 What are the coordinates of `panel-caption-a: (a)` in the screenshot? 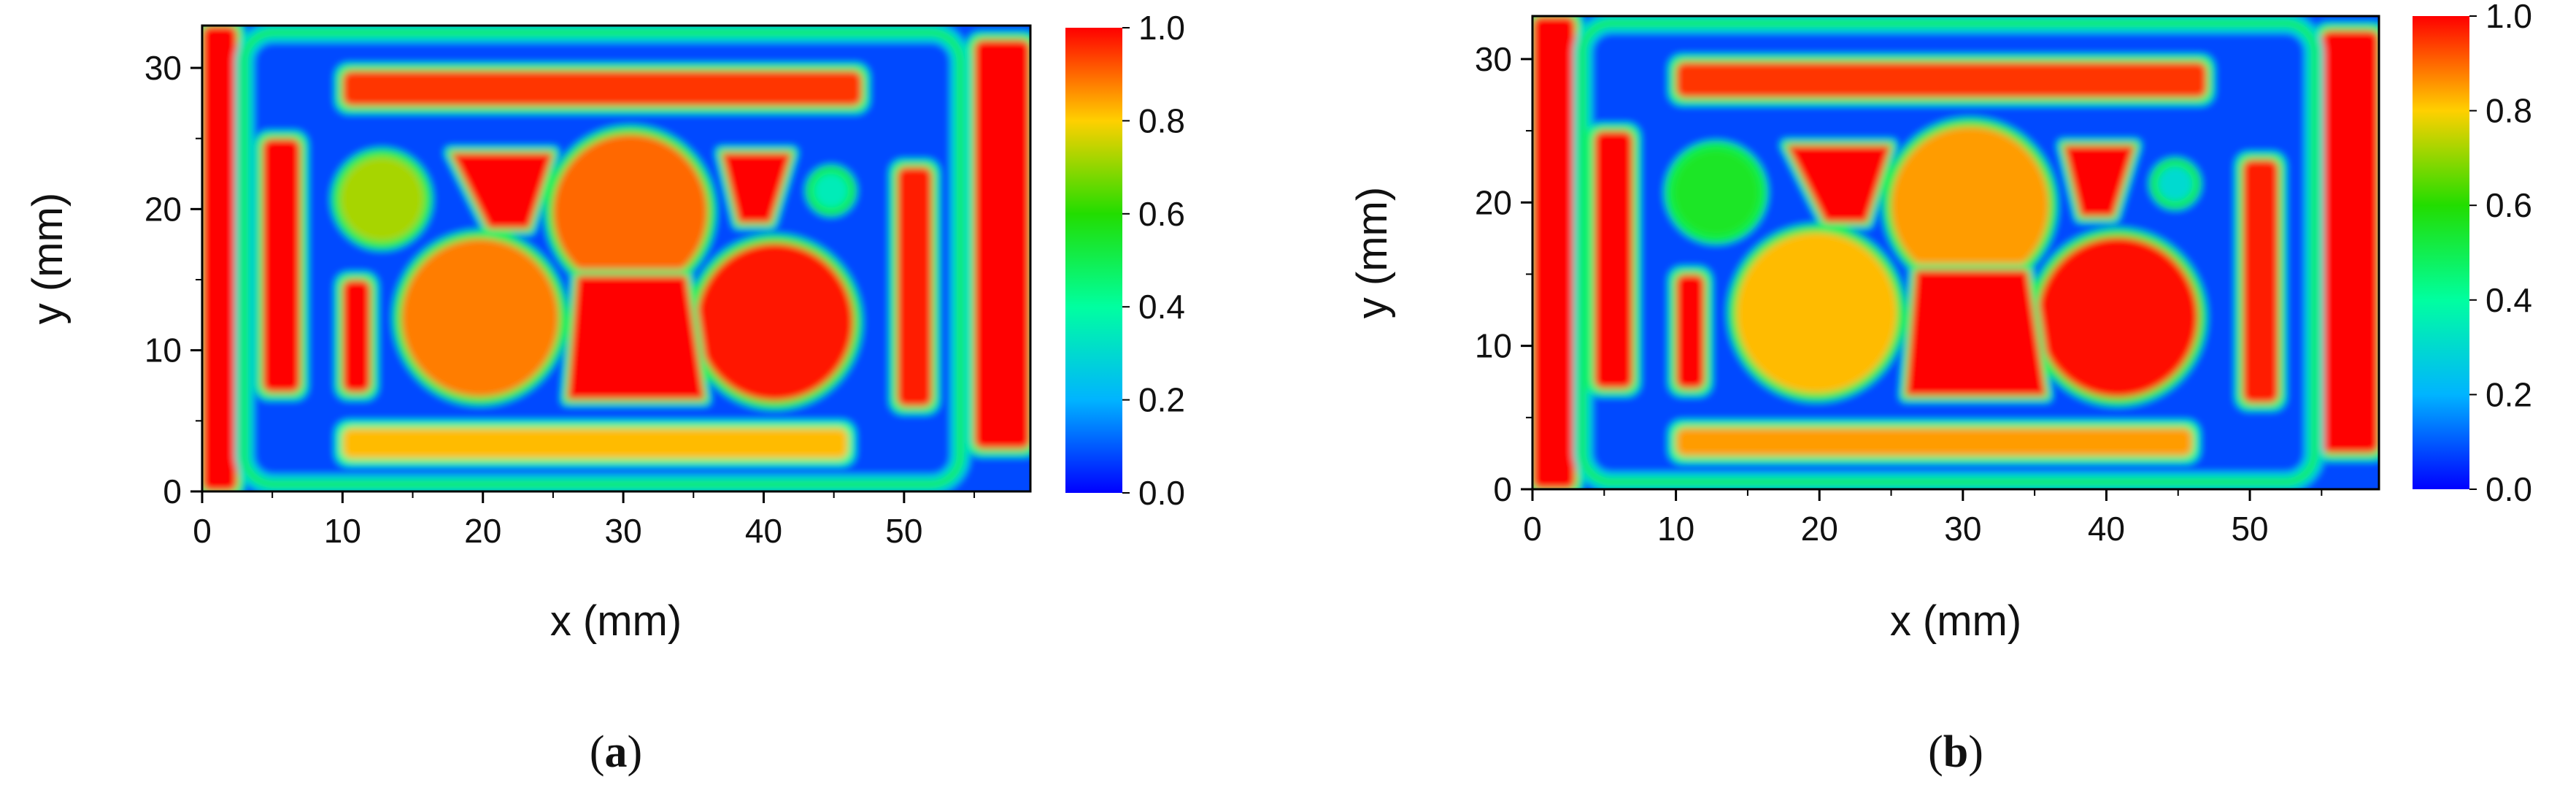 It's located at (616, 752).